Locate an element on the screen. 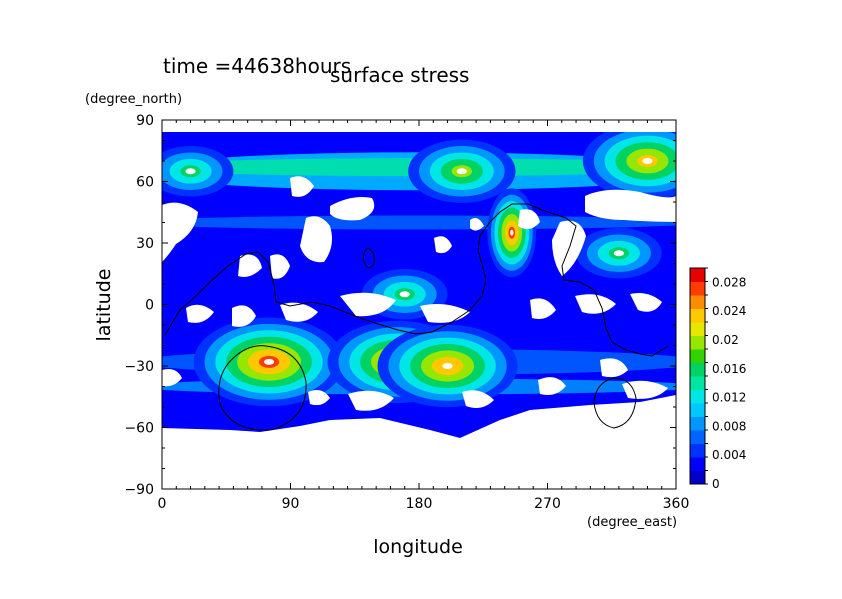  empty-lobe-f is located at coordinates (529, 219).